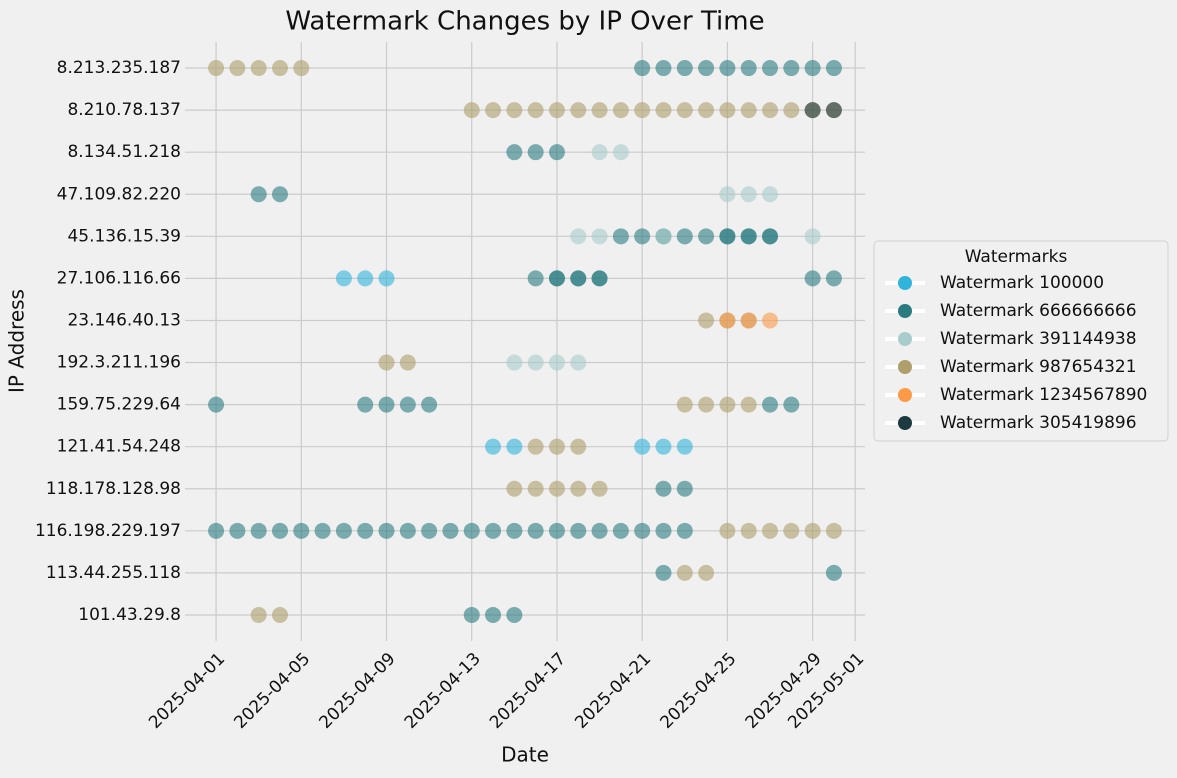  What do you see at coordinates (1038, 423) in the screenshot?
I see `legend-label: Watermark 305419896` at bounding box center [1038, 423].